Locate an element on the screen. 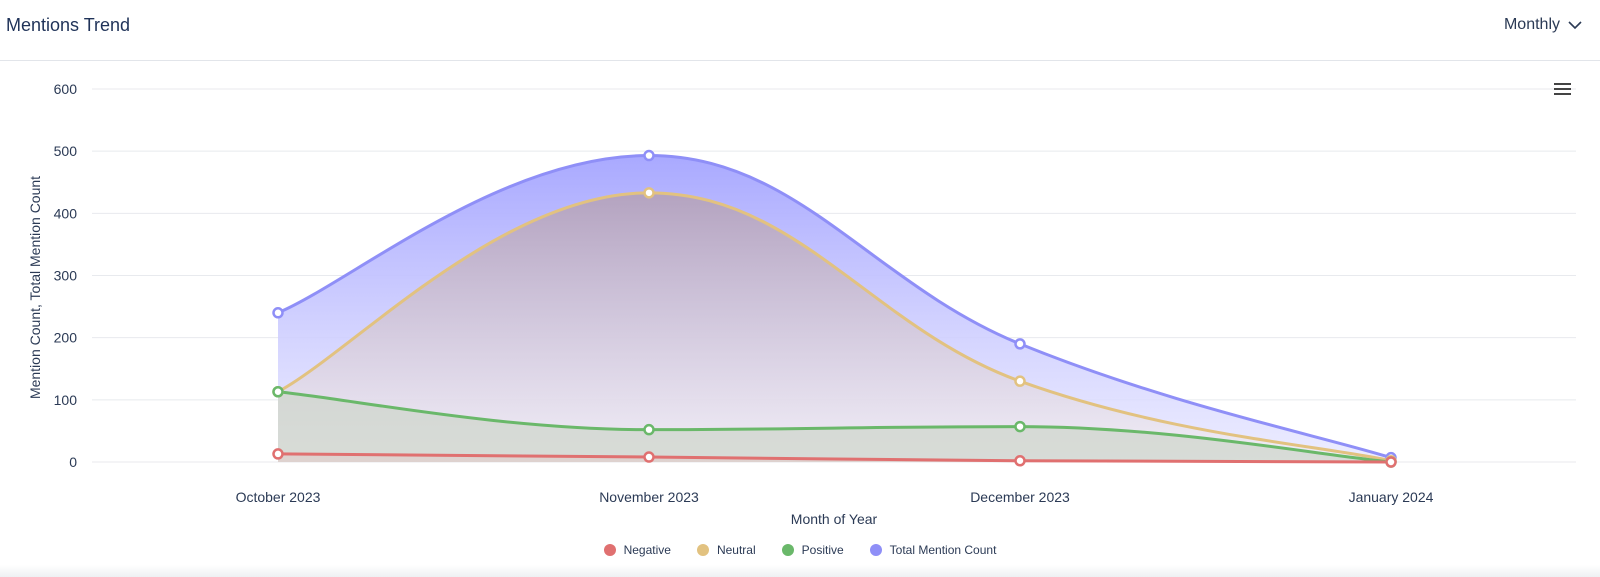  legend-item-negative: Negative is located at coordinates (637, 550).